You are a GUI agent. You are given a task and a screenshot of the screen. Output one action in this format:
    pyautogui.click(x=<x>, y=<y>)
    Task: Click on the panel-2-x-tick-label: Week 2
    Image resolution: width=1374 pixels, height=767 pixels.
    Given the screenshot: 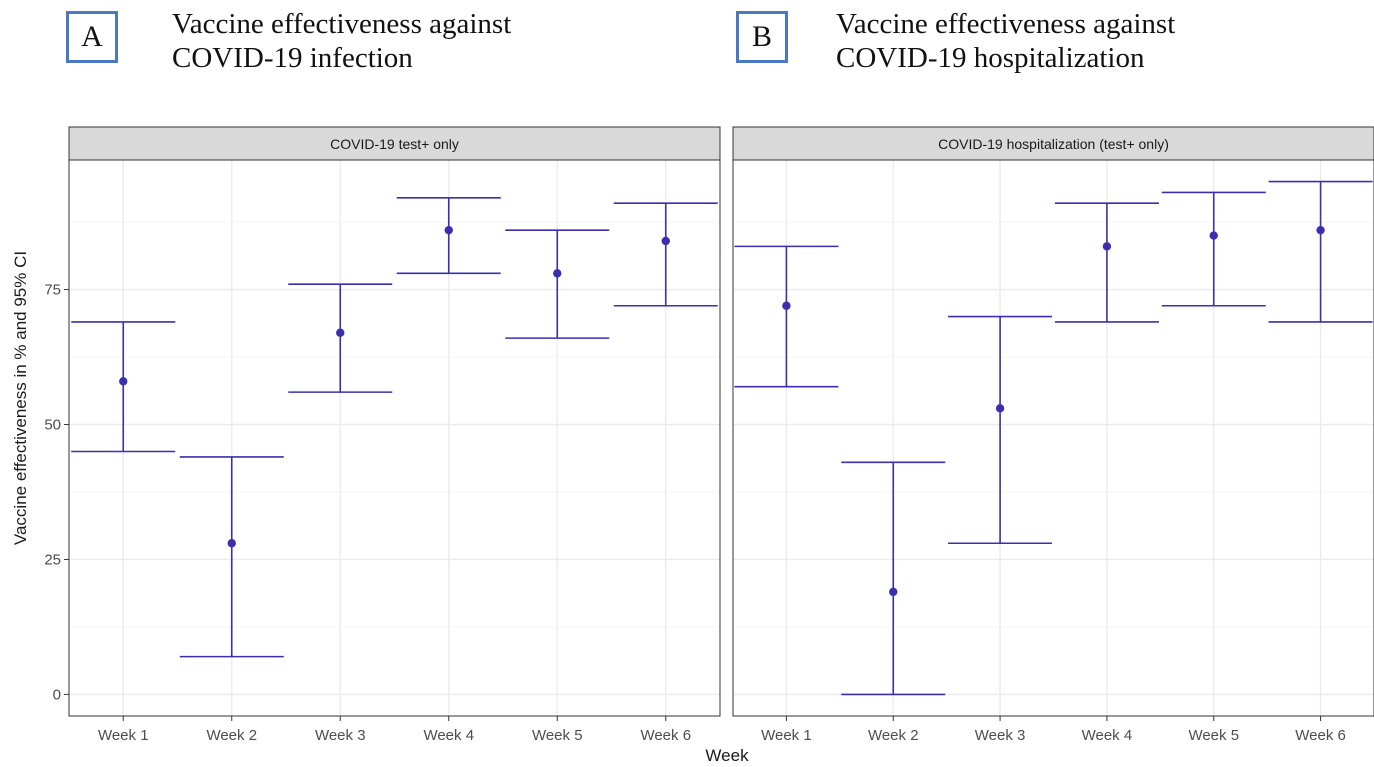 What is the action you would take?
    pyautogui.click(x=893, y=735)
    